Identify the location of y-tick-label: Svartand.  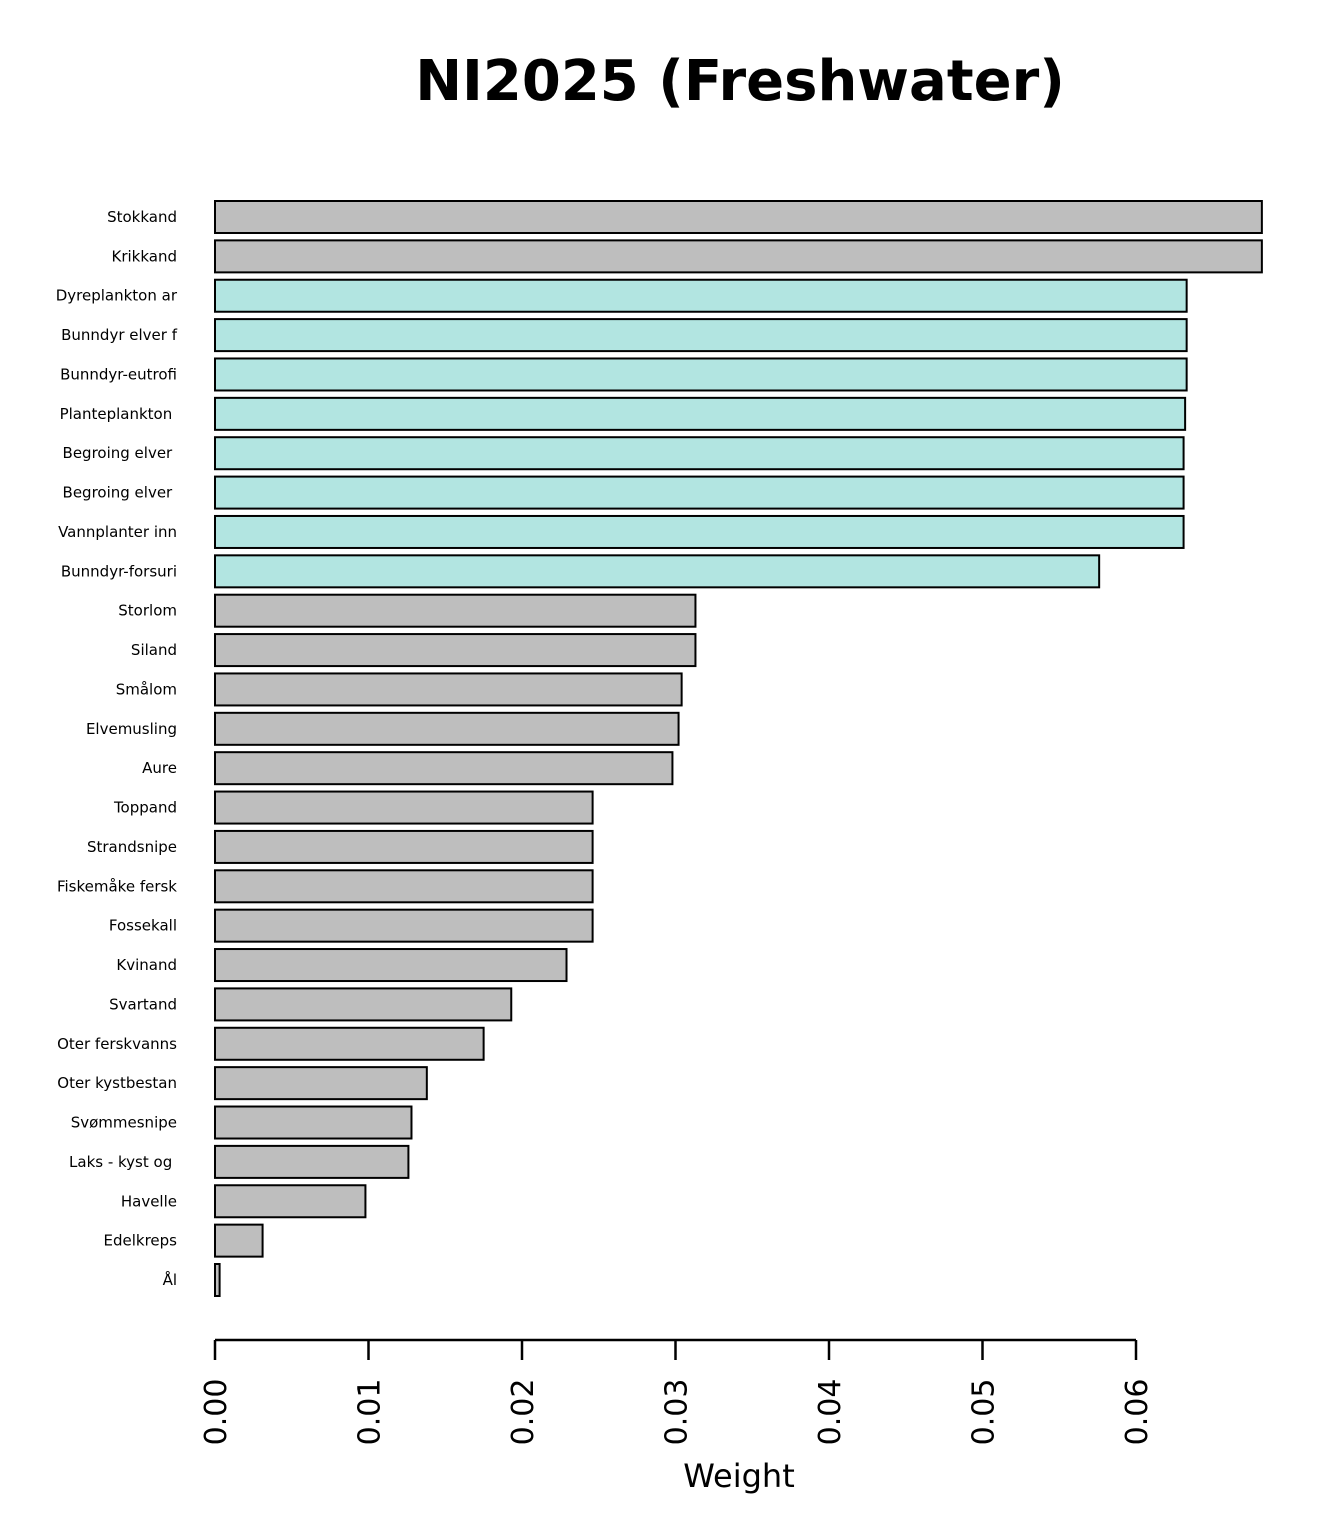
(143, 1004).